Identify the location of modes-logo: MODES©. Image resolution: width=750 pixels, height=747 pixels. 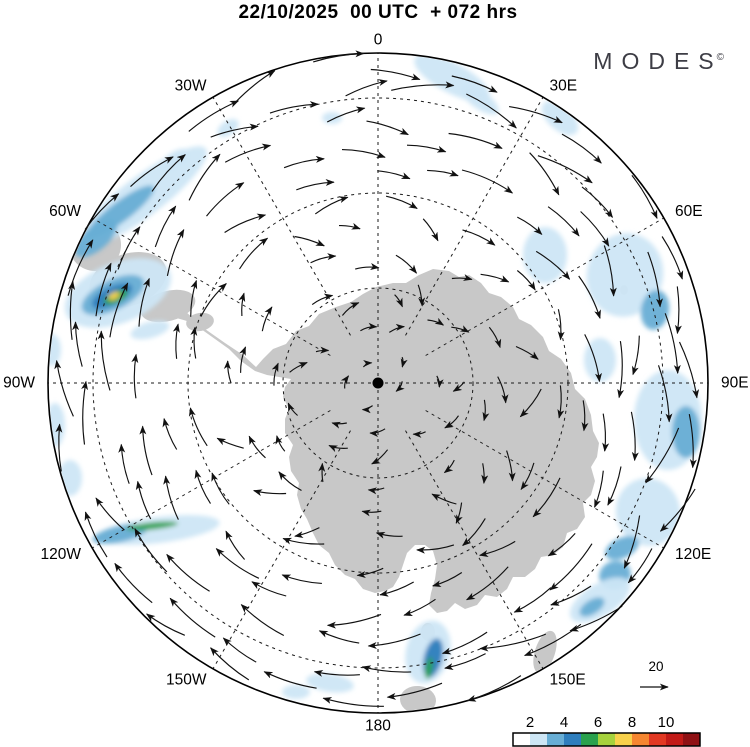
(658, 61).